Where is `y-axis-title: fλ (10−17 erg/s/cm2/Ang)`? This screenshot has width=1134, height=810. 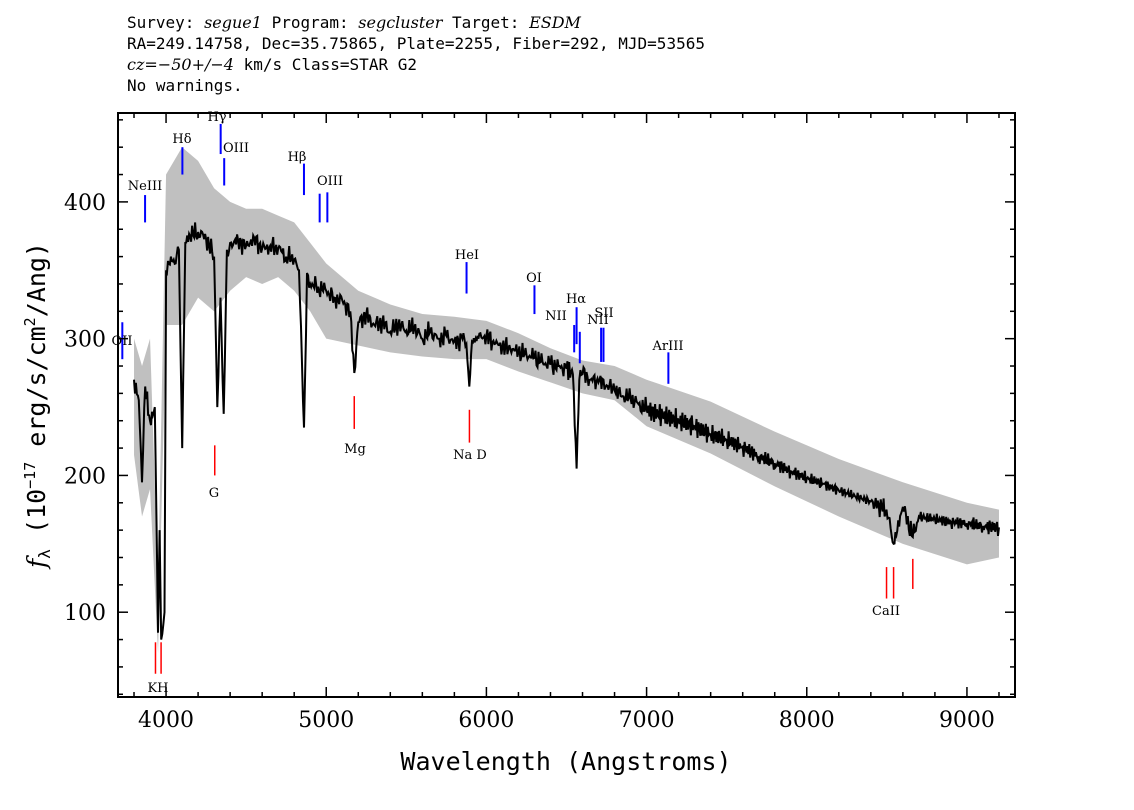 y-axis-title: fλ (10−17 erg/s/cm2/Ang) is located at coordinates (37, 406).